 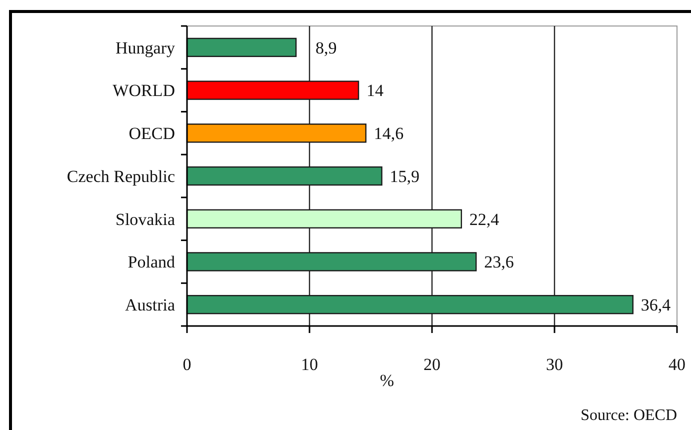 I want to click on data-label: 14, so click(x=375, y=90).